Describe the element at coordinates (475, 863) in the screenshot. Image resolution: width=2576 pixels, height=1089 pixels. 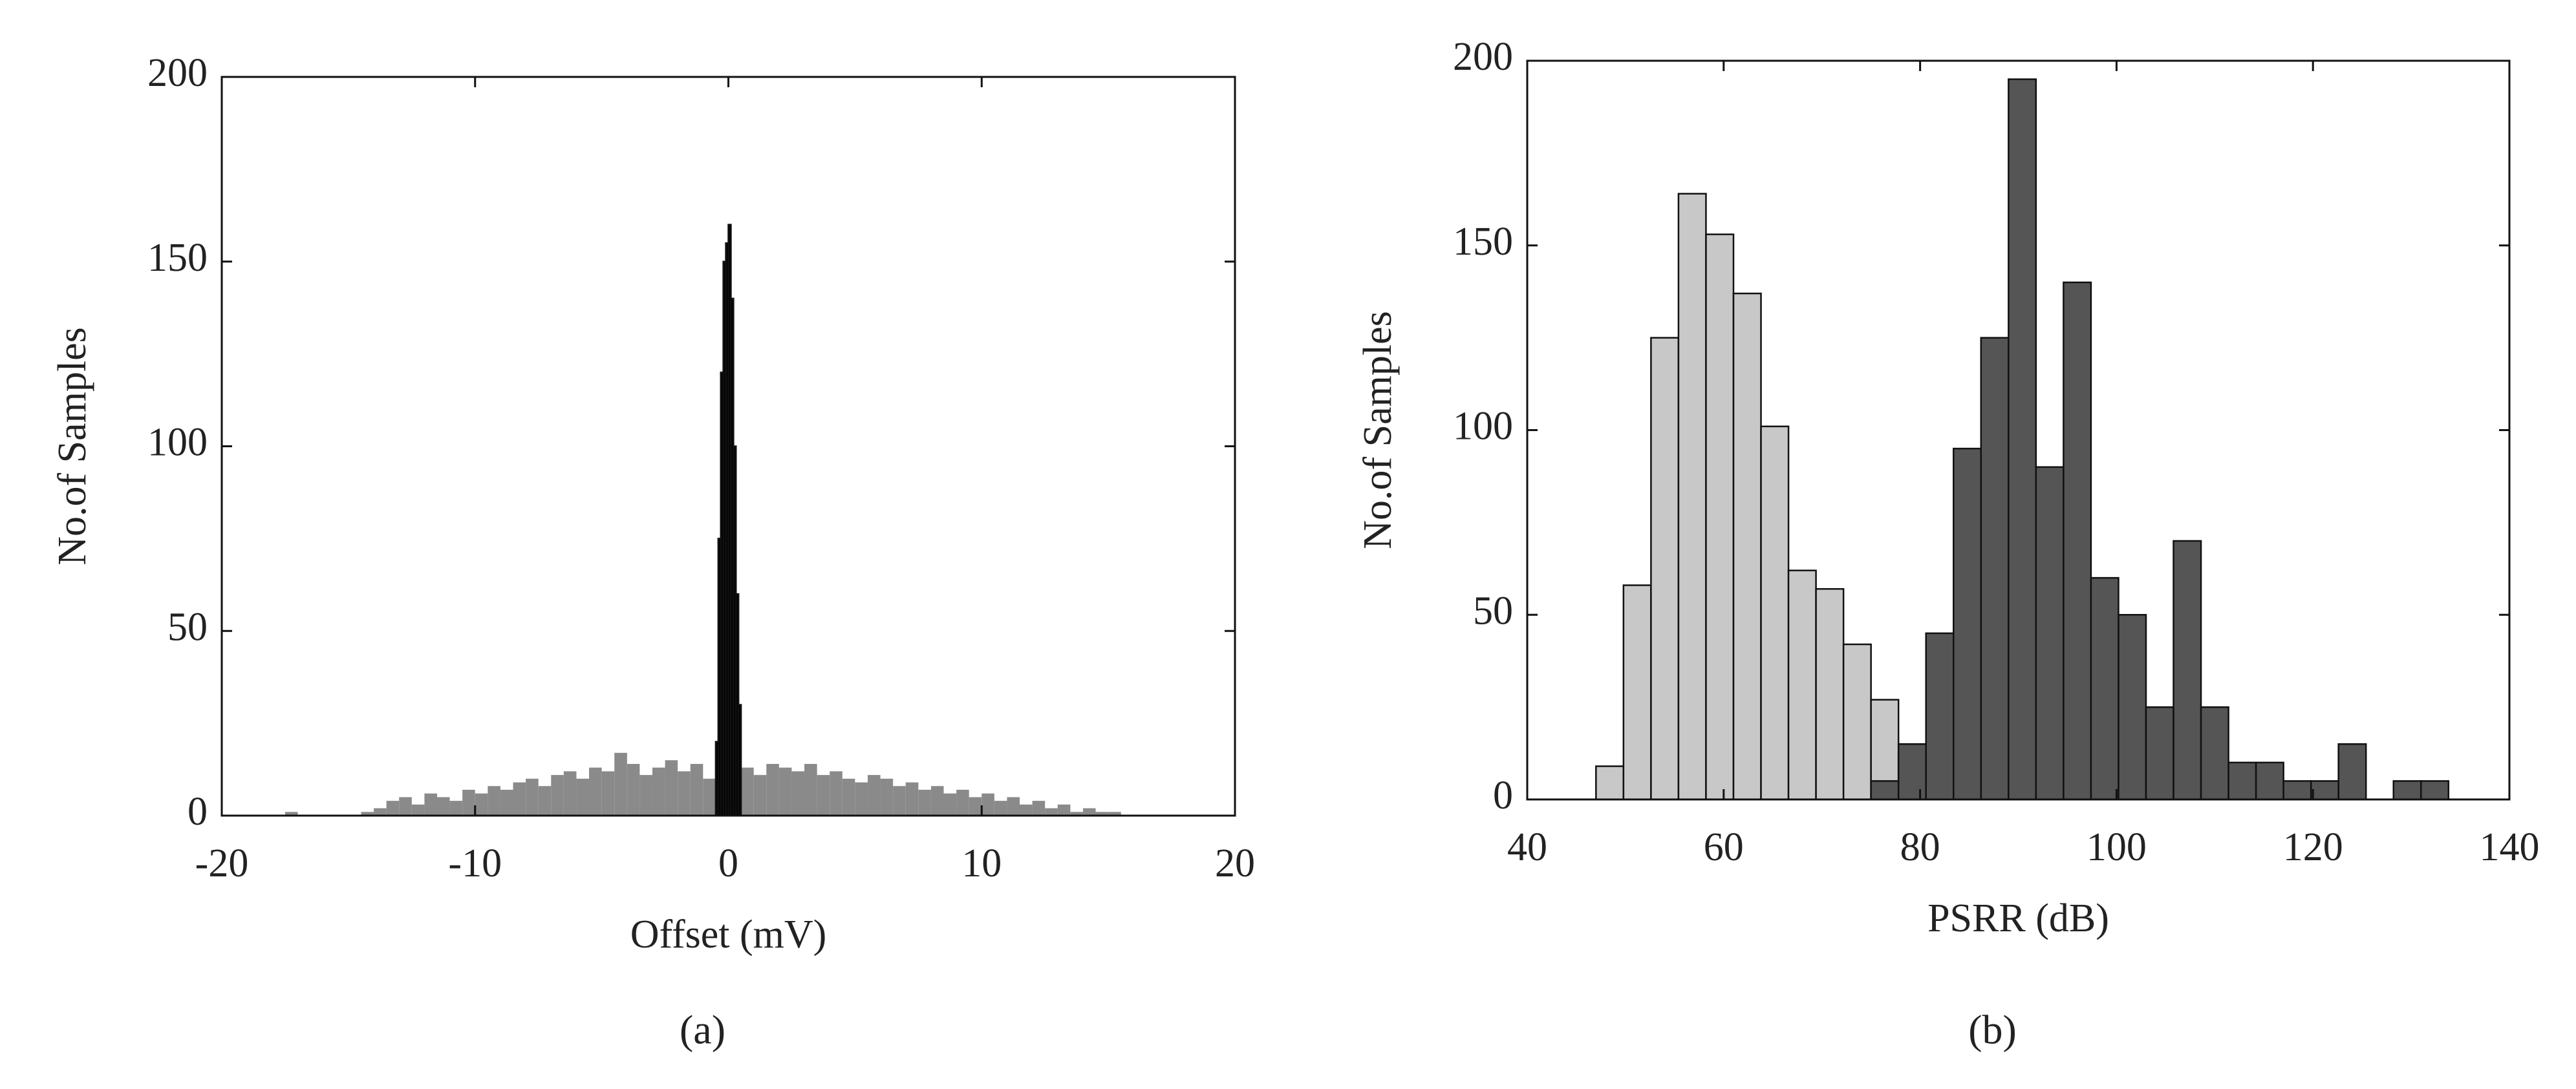
I see `x-tick-label: -10` at that location.